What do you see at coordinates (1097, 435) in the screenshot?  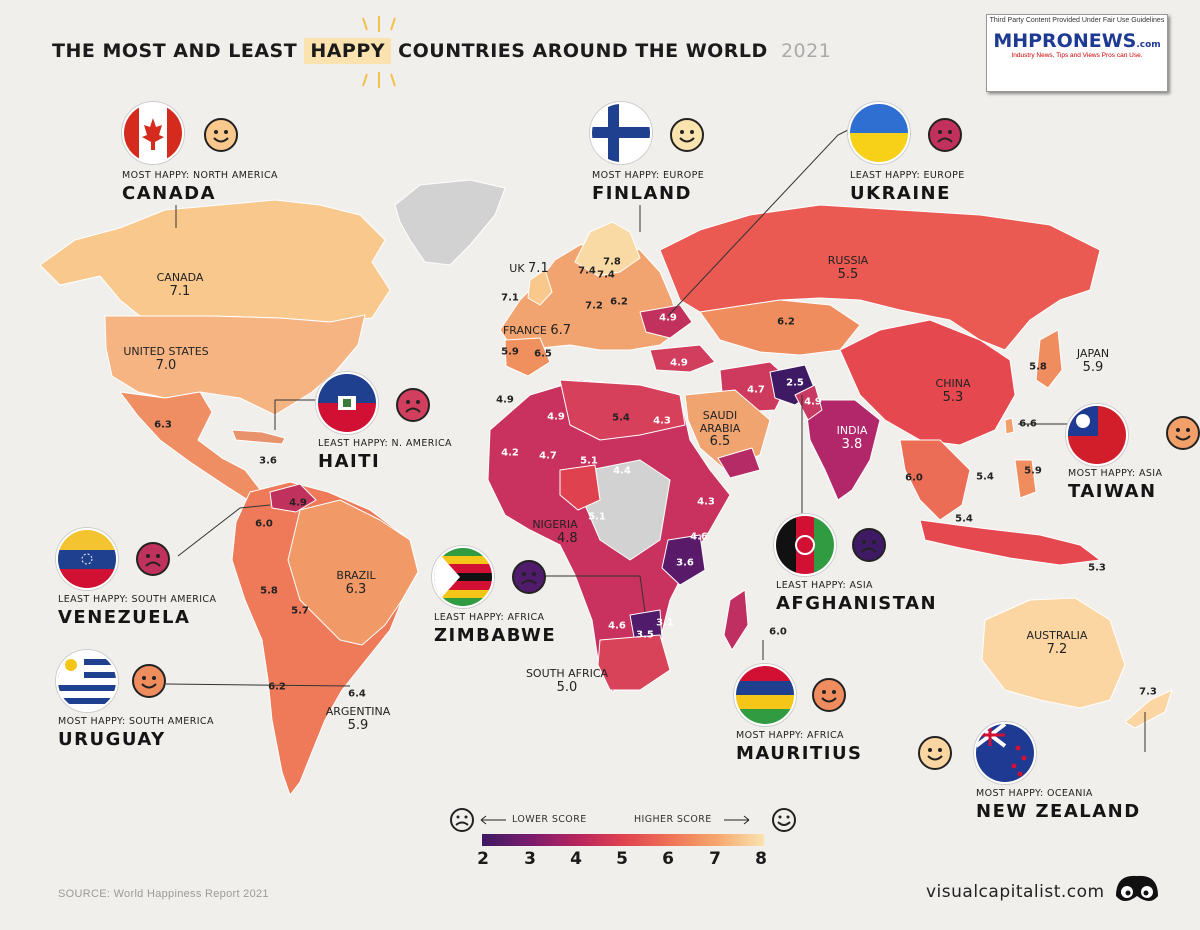 I see `taiwan-flag-icon` at bounding box center [1097, 435].